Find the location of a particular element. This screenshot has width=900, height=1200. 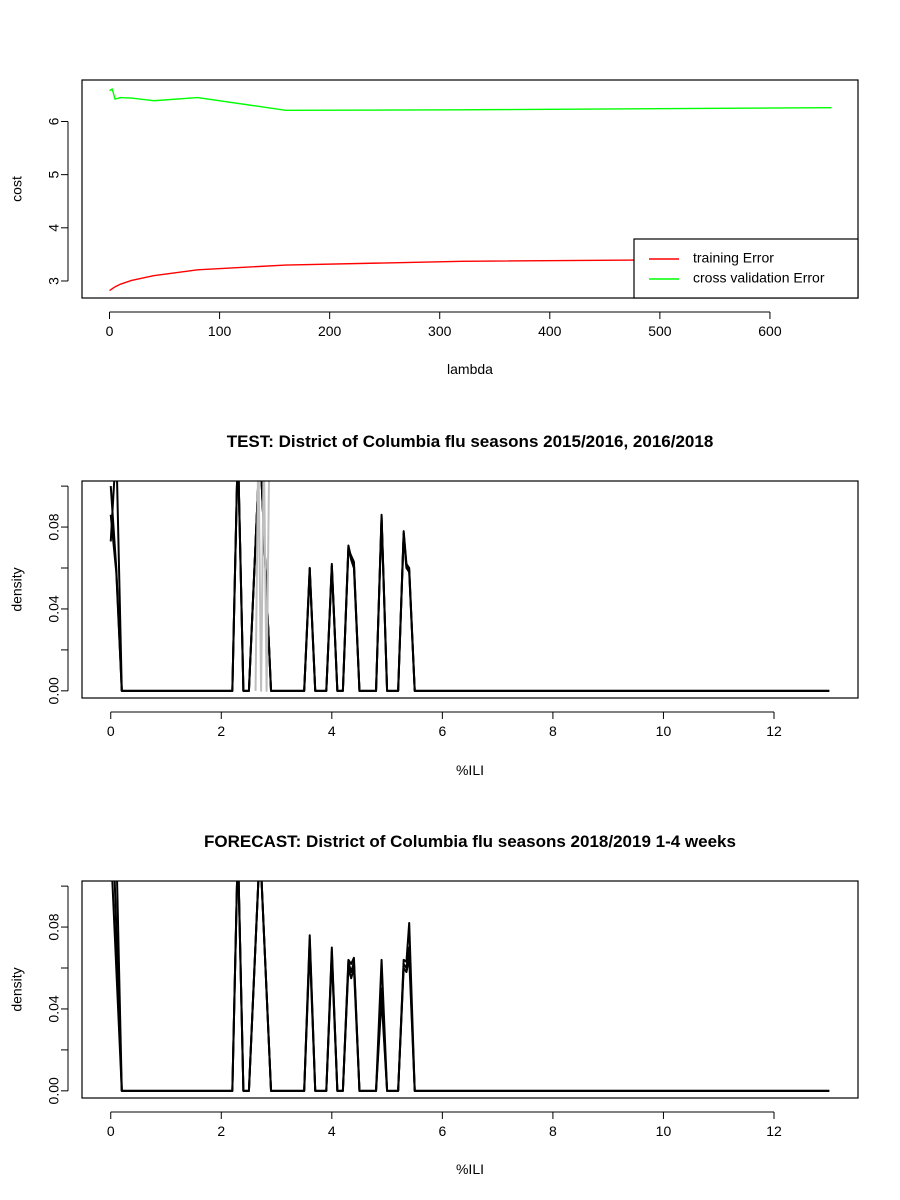

y-tick-label: 6 is located at coordinates (54, 121).